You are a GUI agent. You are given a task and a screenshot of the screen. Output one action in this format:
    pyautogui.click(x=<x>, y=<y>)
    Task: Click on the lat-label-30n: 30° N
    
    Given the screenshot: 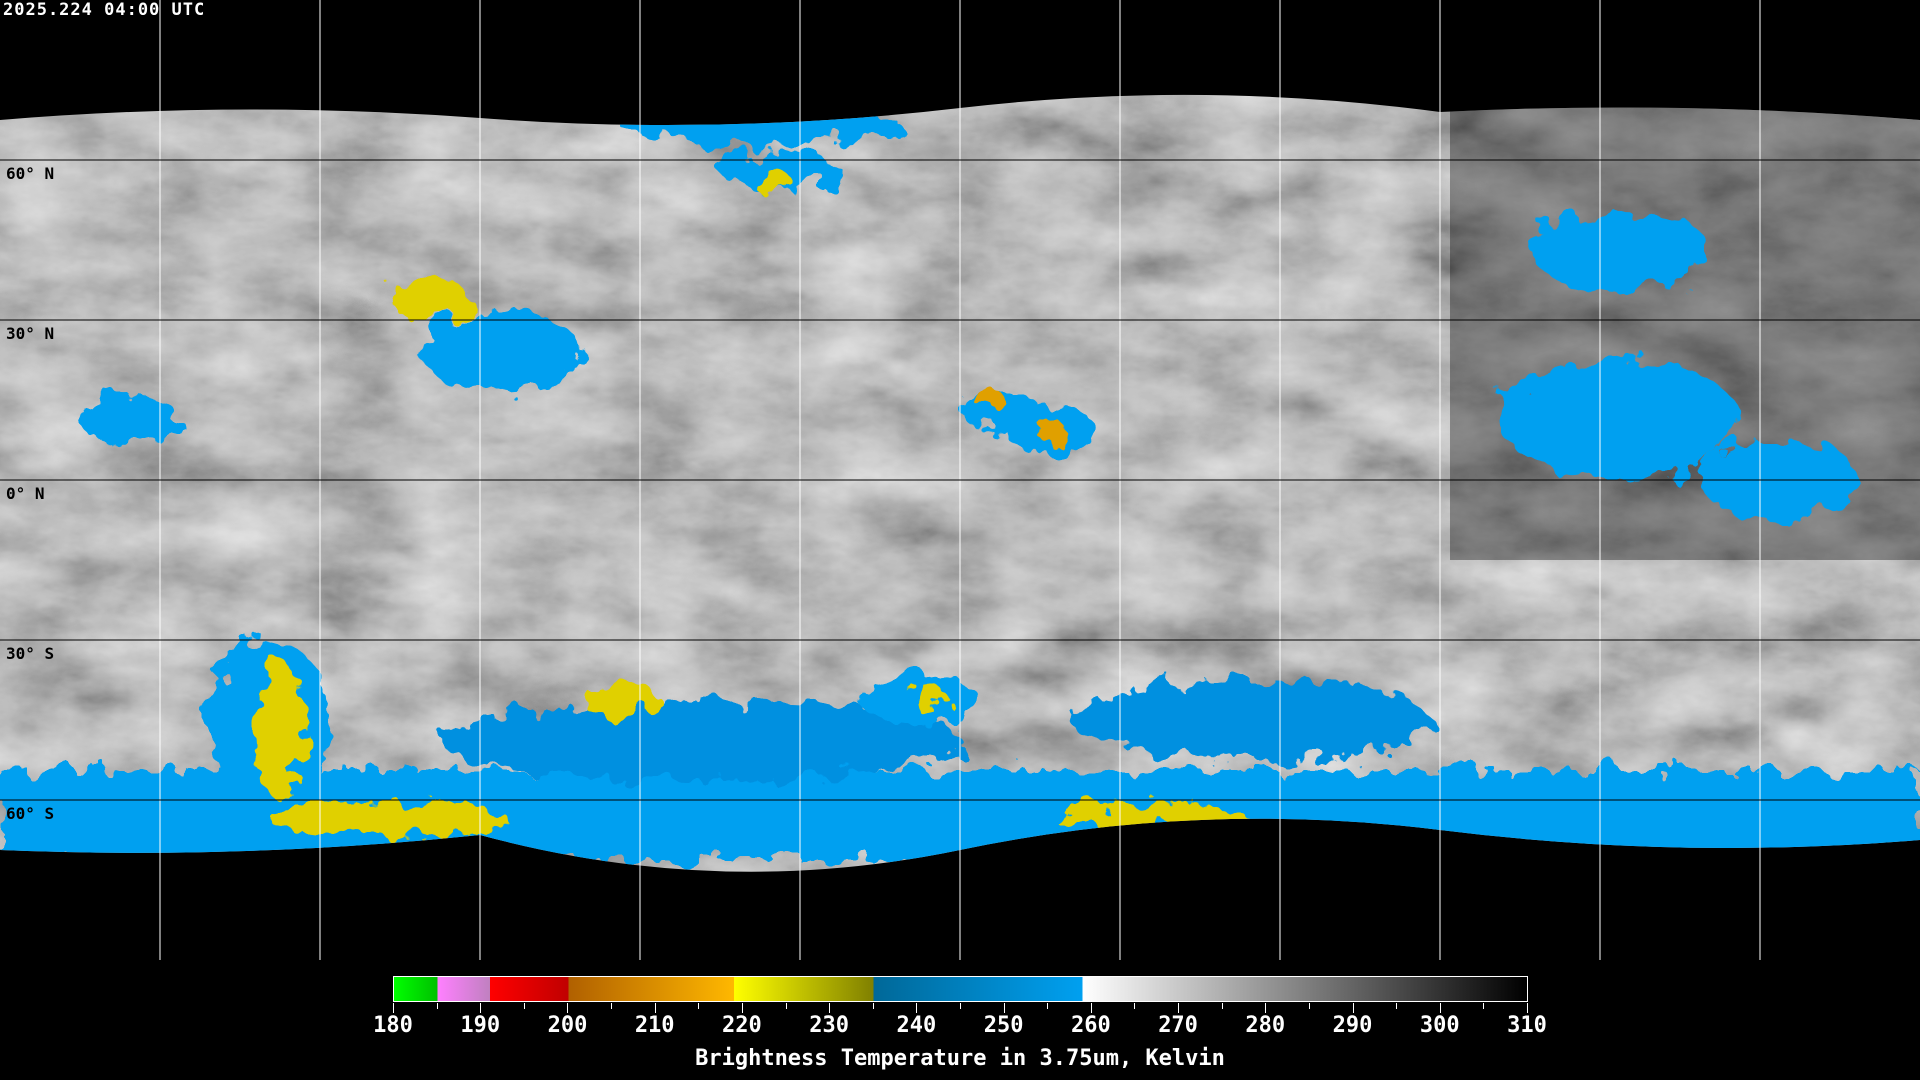 What is the action you would take?
    pyautogui.click(x=30, y=333)
    